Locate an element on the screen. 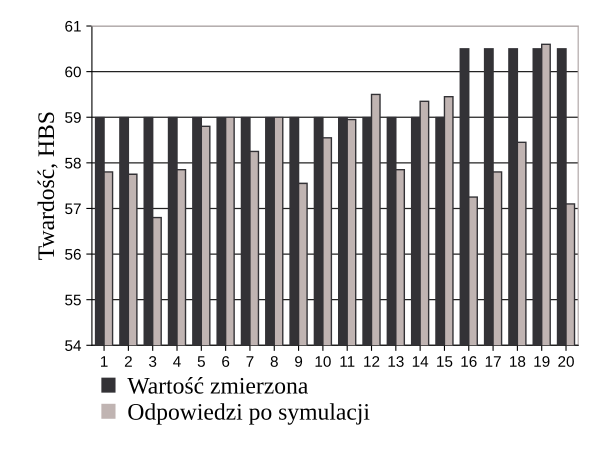  x-tick-label: 7 is located at coordinates (250, 361).